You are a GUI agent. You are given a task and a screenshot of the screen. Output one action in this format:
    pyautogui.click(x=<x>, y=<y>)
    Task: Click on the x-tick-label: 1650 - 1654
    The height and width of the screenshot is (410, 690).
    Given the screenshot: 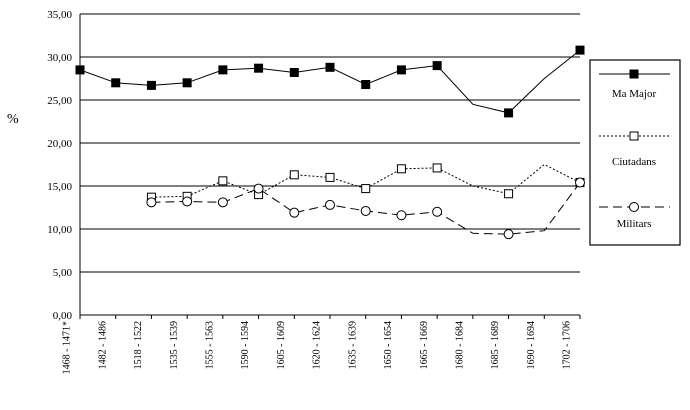 What is the action you would take?
    pyautogui.click(x=388, y=345)
    